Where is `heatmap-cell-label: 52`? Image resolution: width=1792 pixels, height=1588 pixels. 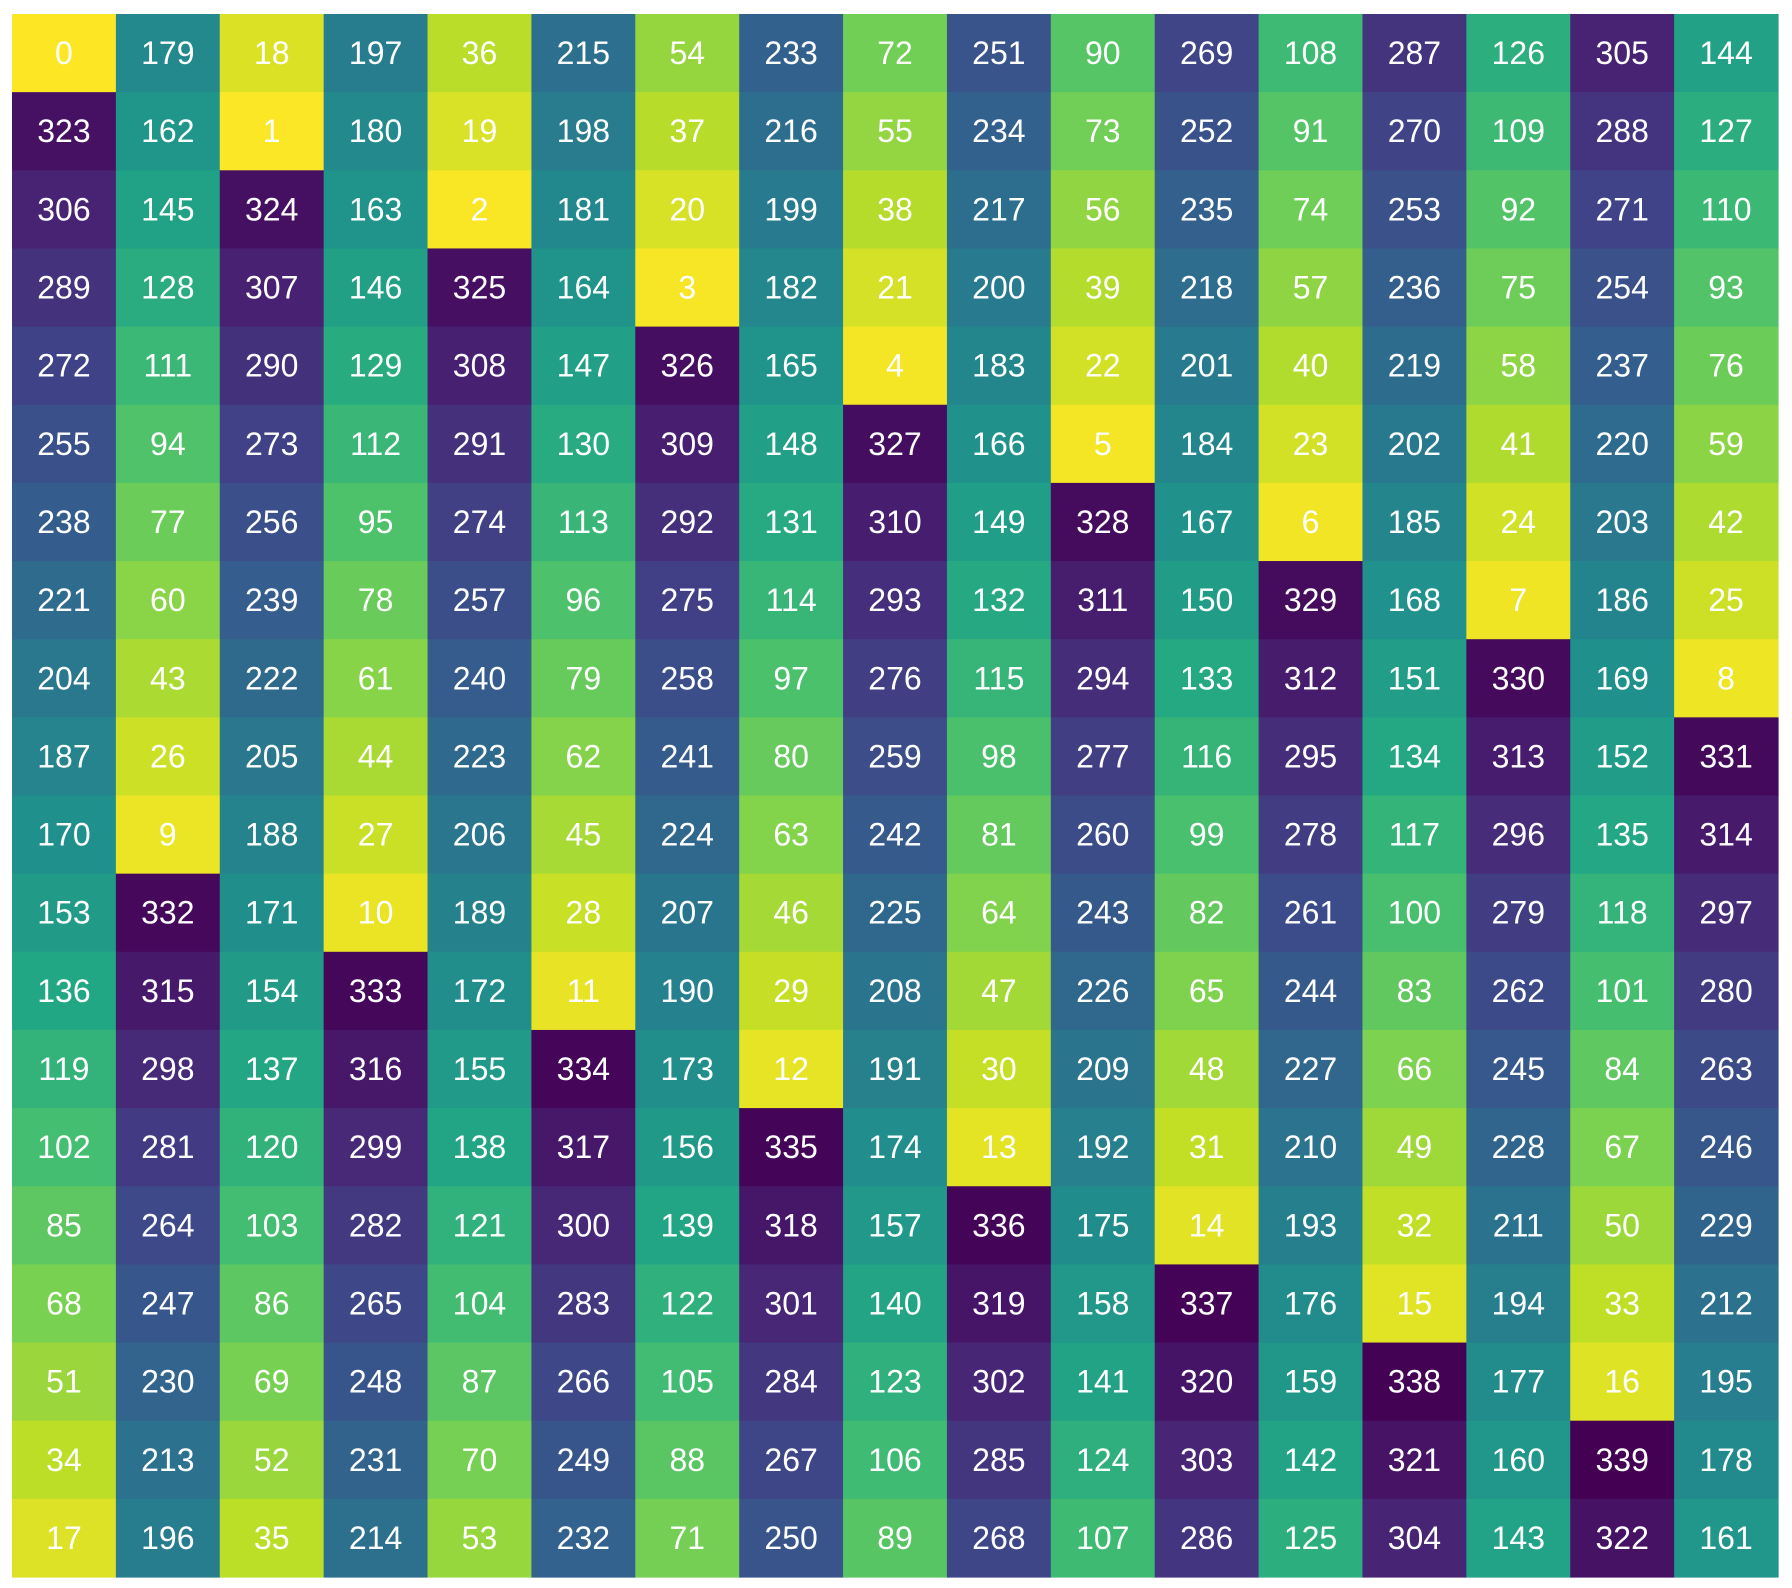
heatmap-cell-label: 52 is located at coordinates (272, 1460).